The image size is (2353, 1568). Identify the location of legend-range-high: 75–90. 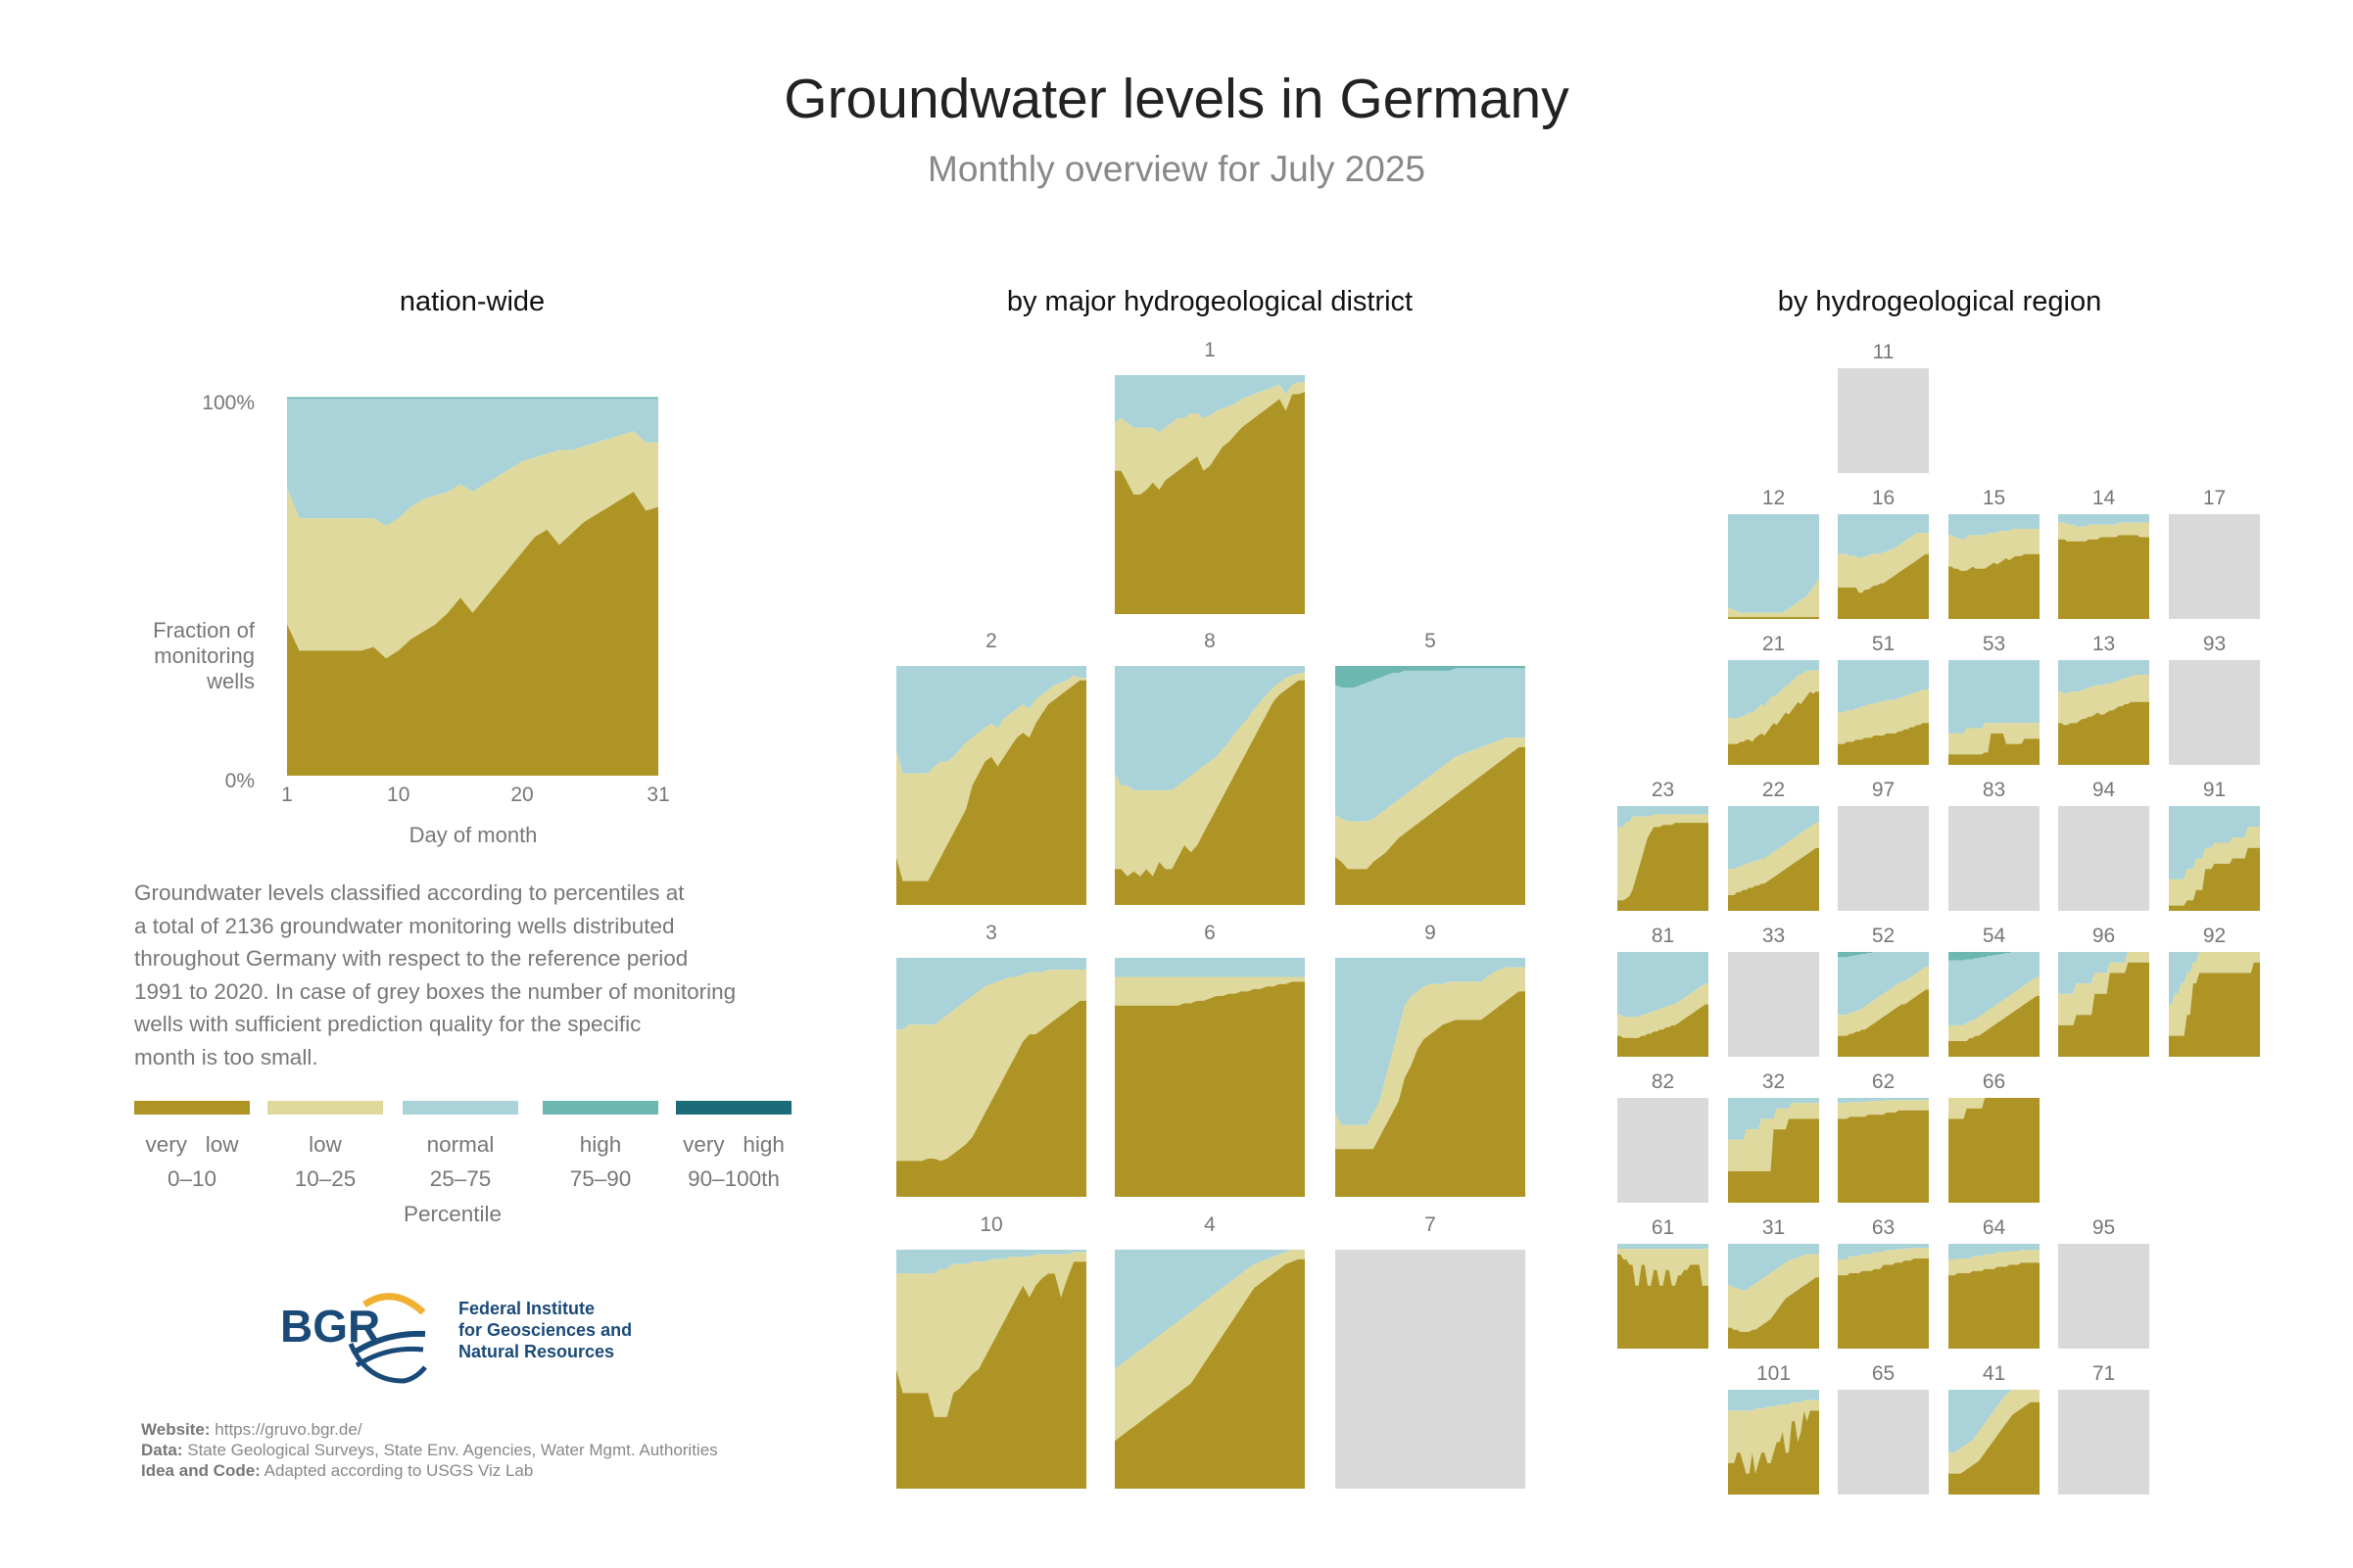
(600, 1179).